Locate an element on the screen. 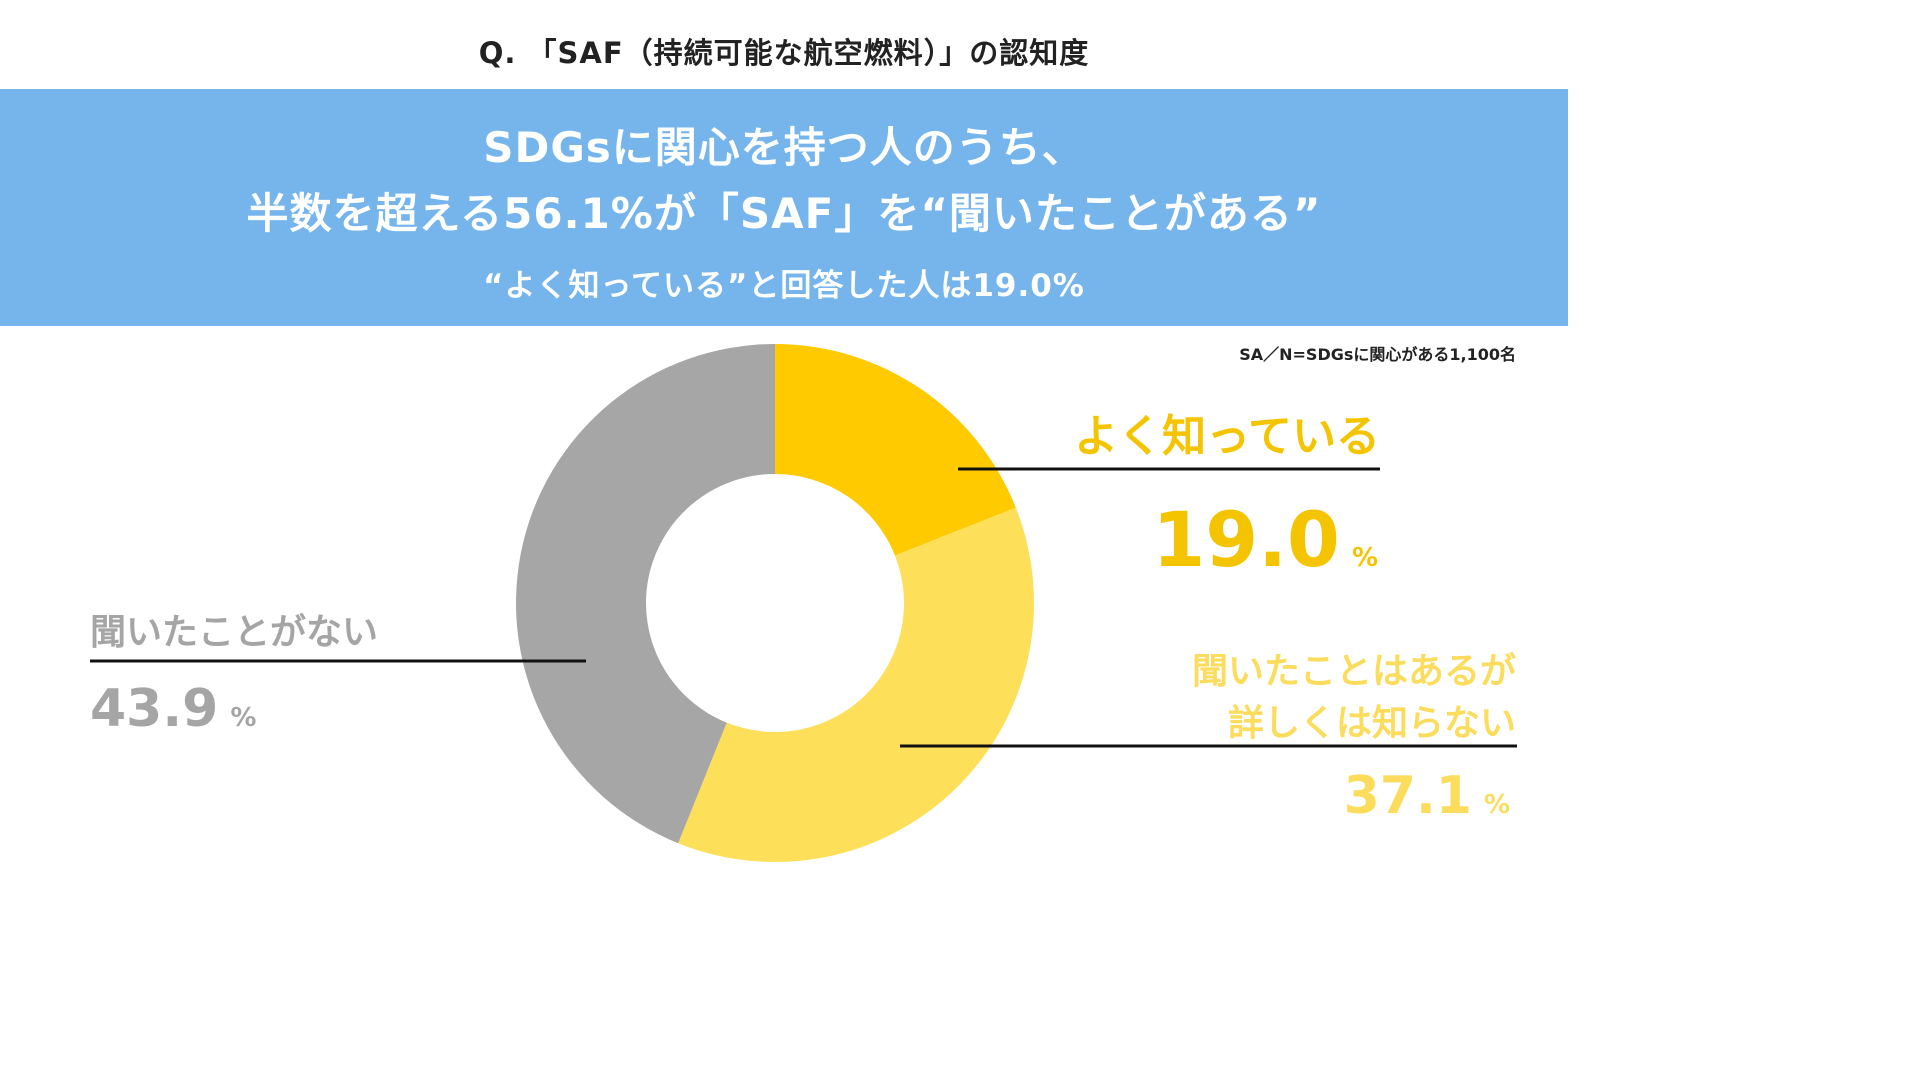  donut-slices is located at coordinates (774, 603).